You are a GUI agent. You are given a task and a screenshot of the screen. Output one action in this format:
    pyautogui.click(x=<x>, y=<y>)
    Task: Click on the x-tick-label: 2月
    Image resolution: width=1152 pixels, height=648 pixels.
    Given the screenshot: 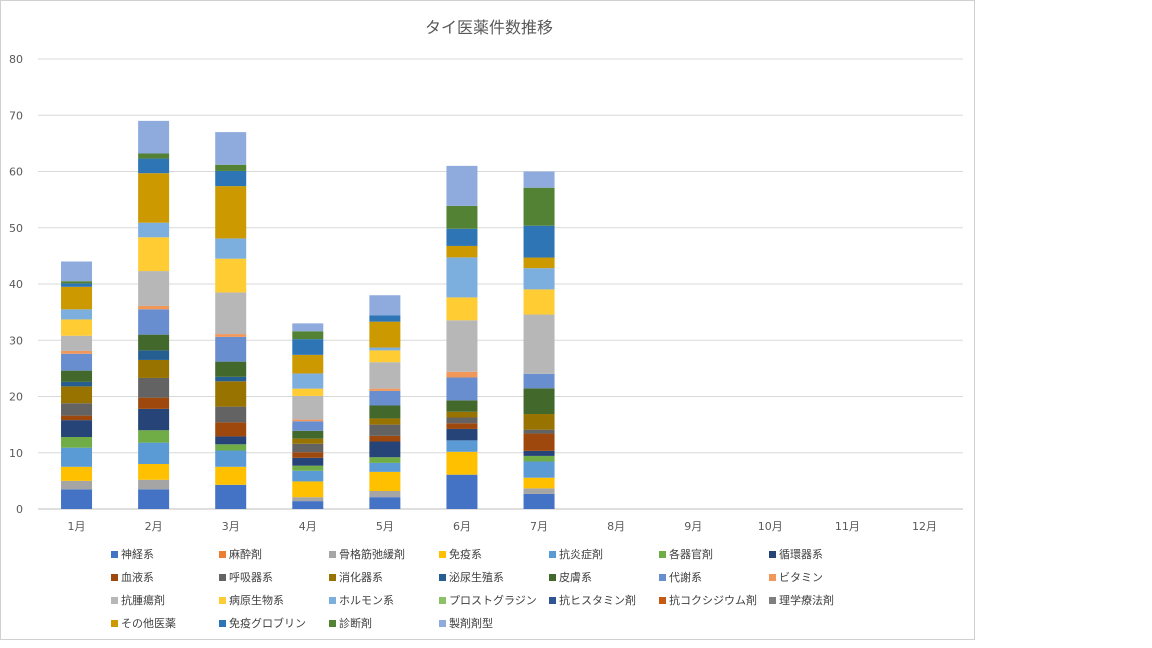 What is the action you would take?
    pyautogui.click(x=154, y=526)
    